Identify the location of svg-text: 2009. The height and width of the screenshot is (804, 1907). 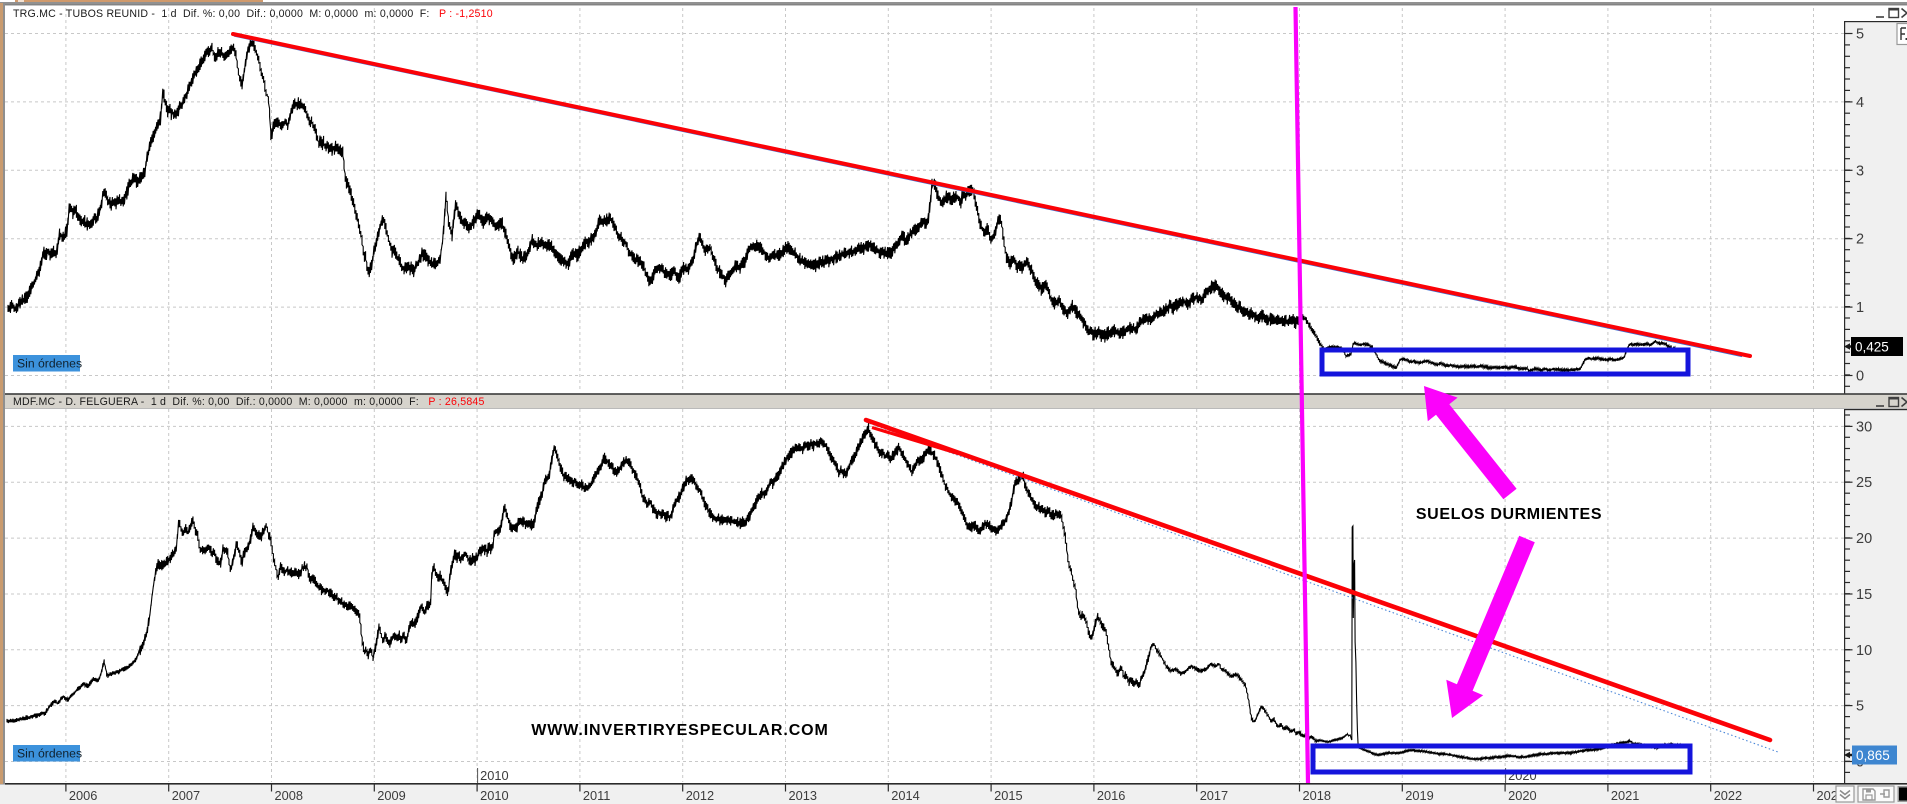
(391, 795).